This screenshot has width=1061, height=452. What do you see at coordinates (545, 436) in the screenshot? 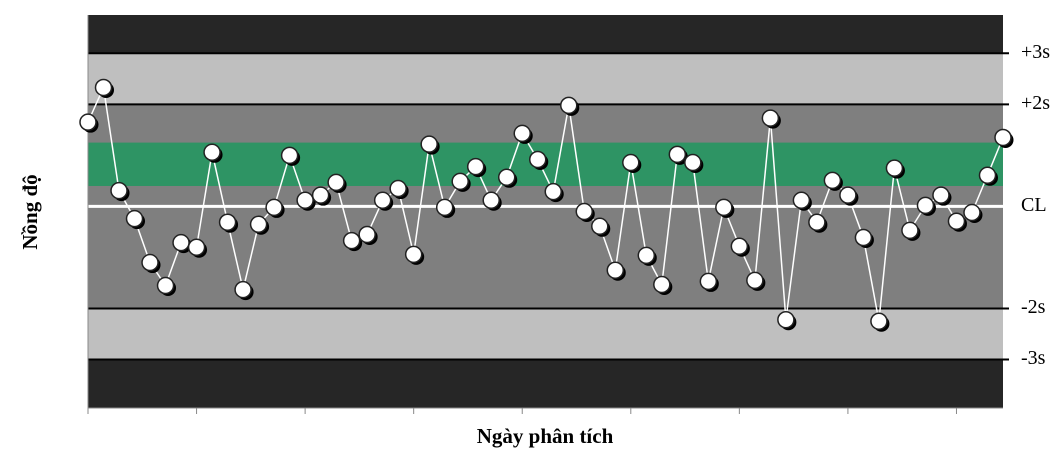
I see `x-axis-label: Ngày phân tích` at bounding box center [545, 436].